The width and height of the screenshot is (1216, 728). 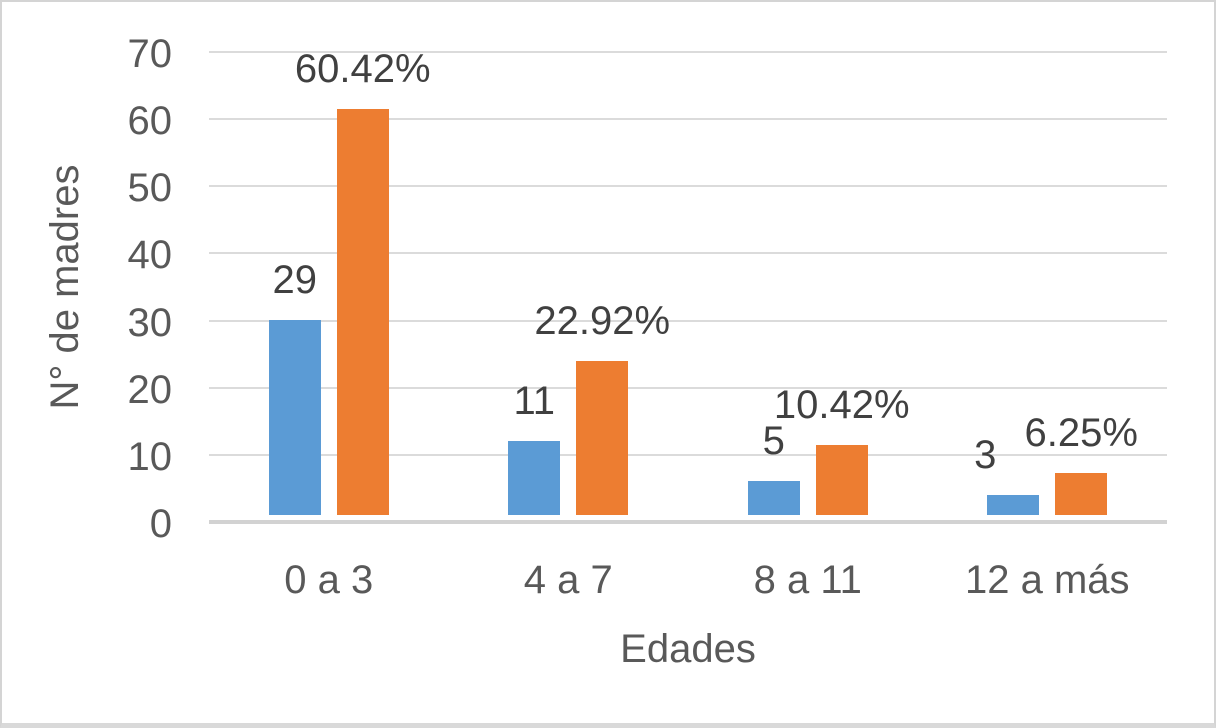 What do you see at coordinates (150, 121) in the screenshot?
I see `y-tick-label-60: 60` at bounding box center [150, 121].